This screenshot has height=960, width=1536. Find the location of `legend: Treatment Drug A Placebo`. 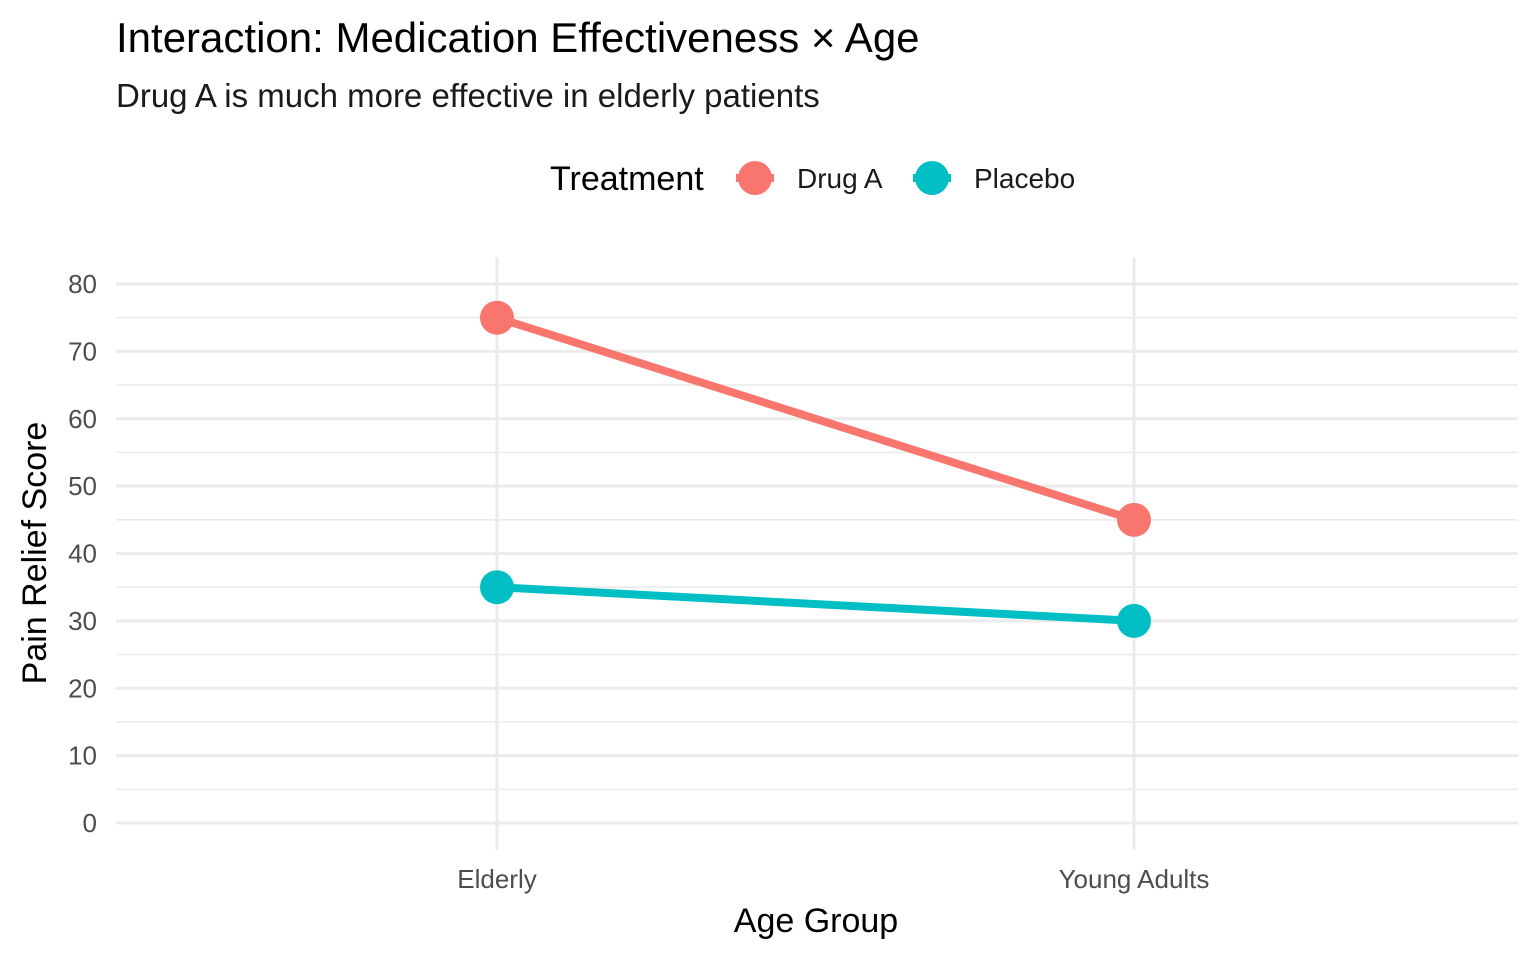

legend: Treatment Drug A Placebo is located at coordinates (812, 179).